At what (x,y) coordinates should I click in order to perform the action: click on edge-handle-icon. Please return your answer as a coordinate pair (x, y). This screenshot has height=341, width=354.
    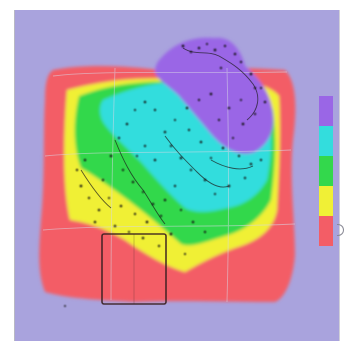
    Looking at the image, I should click on (340, 230).